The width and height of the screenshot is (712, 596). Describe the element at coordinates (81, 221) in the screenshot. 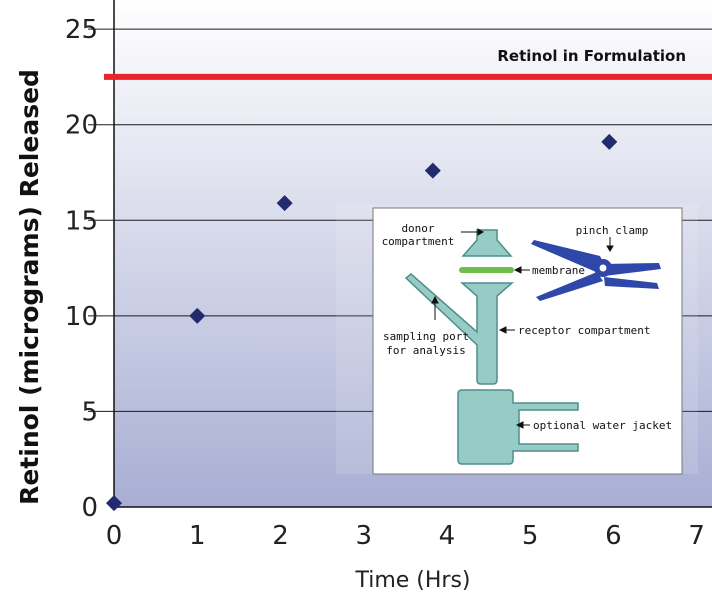

I see `y-tick-label: 15` at that location.